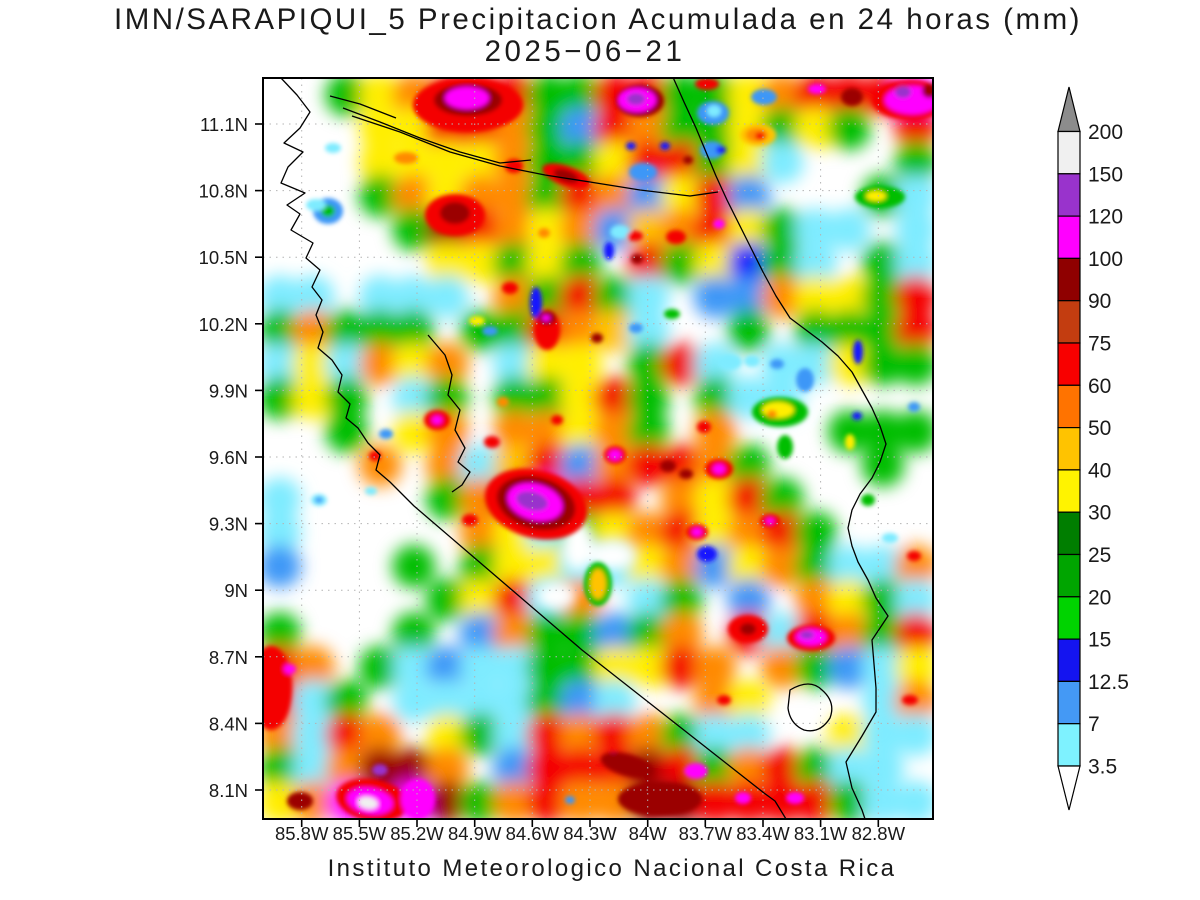  Describe the element at coordinates (228, 457) in the screenshot. I see `svg-text: 9.6N` at that location.